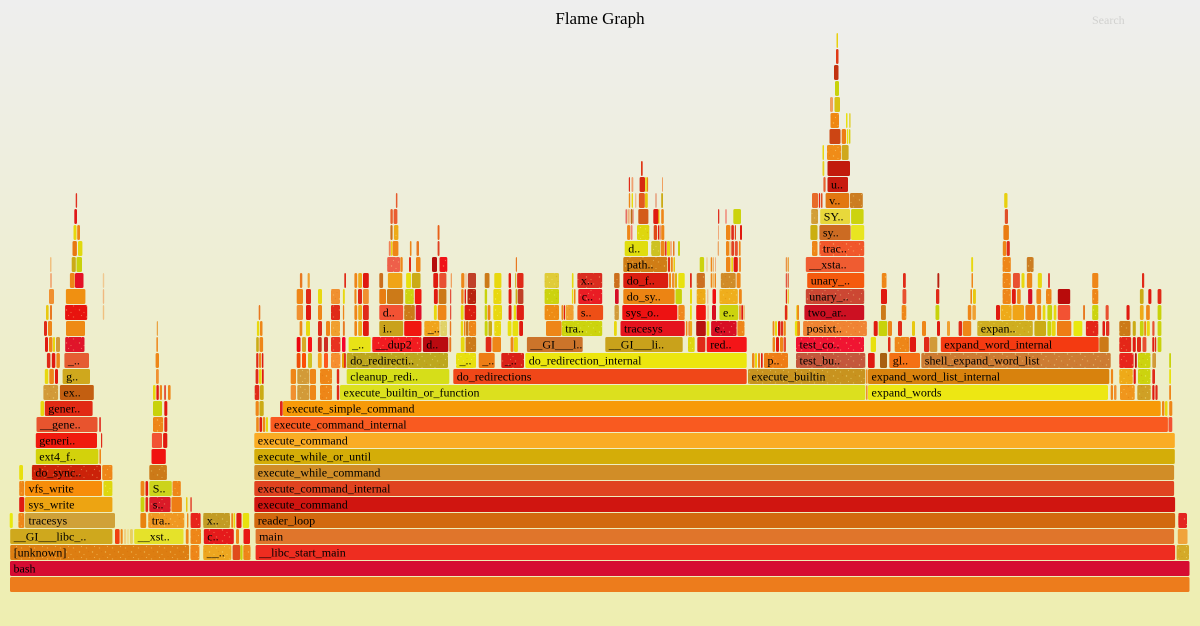  Describe the element at coordinates (1108, 20) in the screenshot. I see `svg-text: Search` at that location.